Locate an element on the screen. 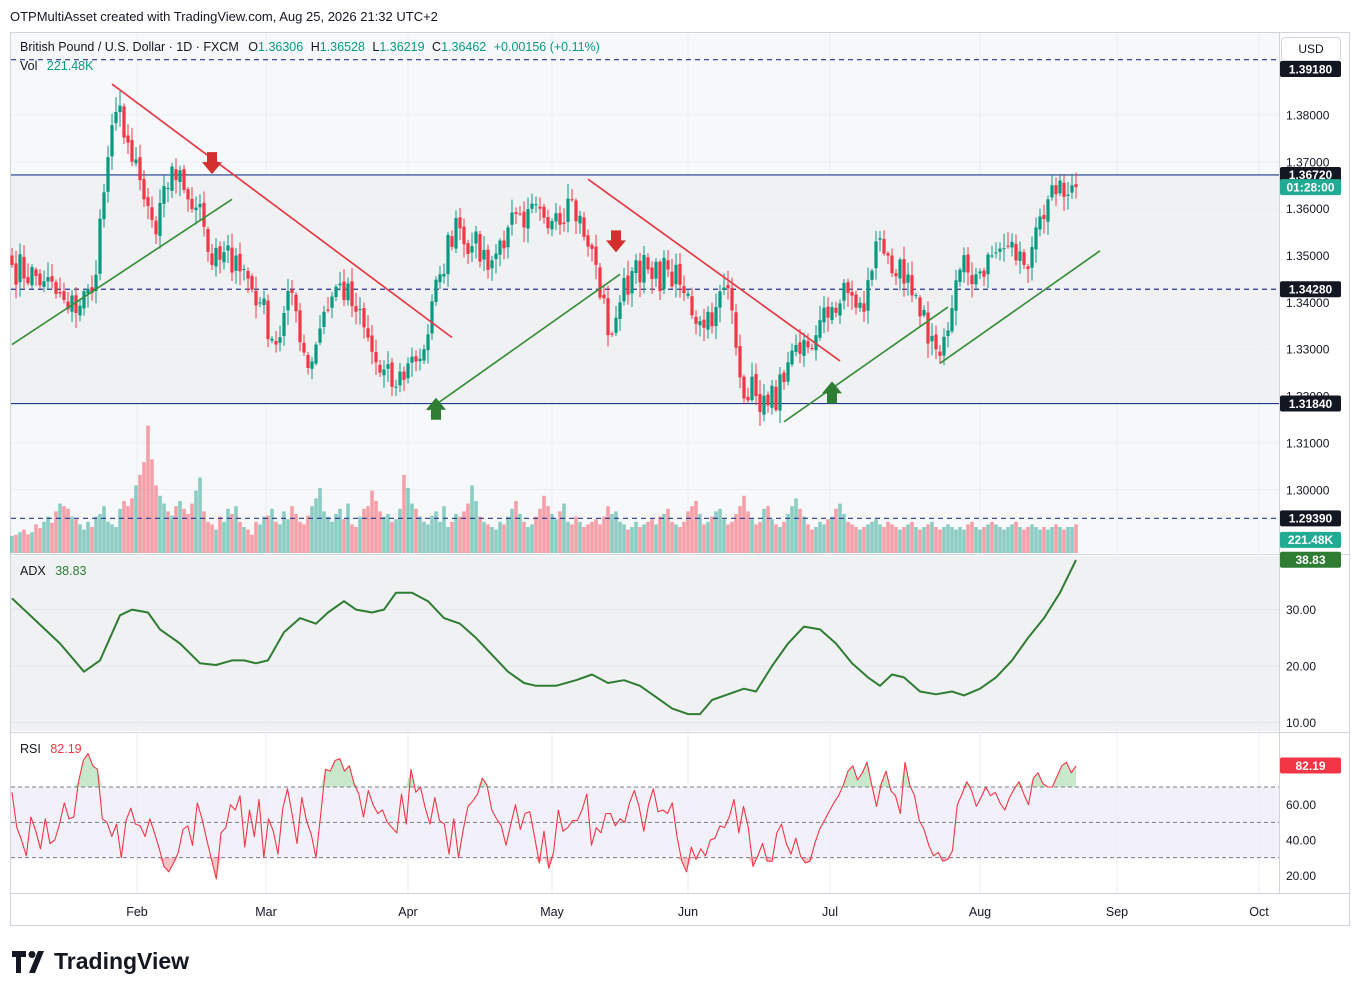 The width and height of the screenshot is (1361, 995). rsi-badge is located at coordinates (1310, 765).